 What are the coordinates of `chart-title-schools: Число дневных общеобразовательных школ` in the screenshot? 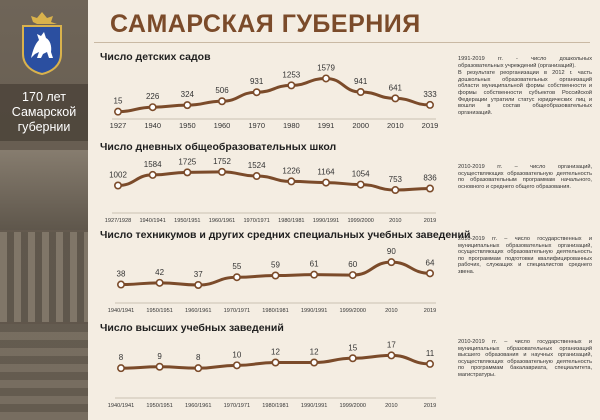 It's located at (218, 147).